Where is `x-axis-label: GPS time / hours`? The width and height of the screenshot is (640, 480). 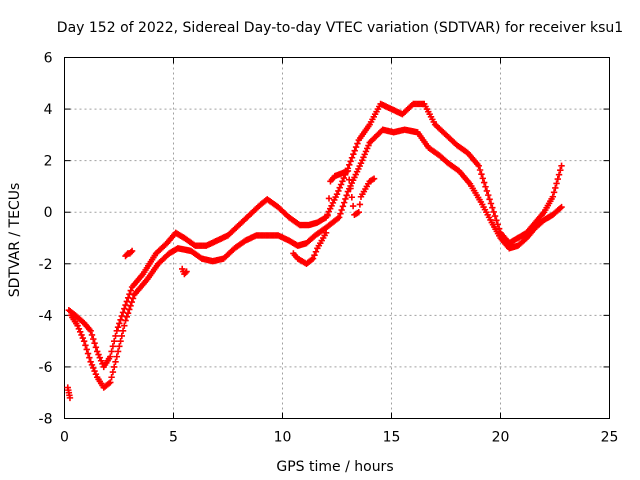
x-axis-label: GPS time / hours is located at coordinates (334, 467).